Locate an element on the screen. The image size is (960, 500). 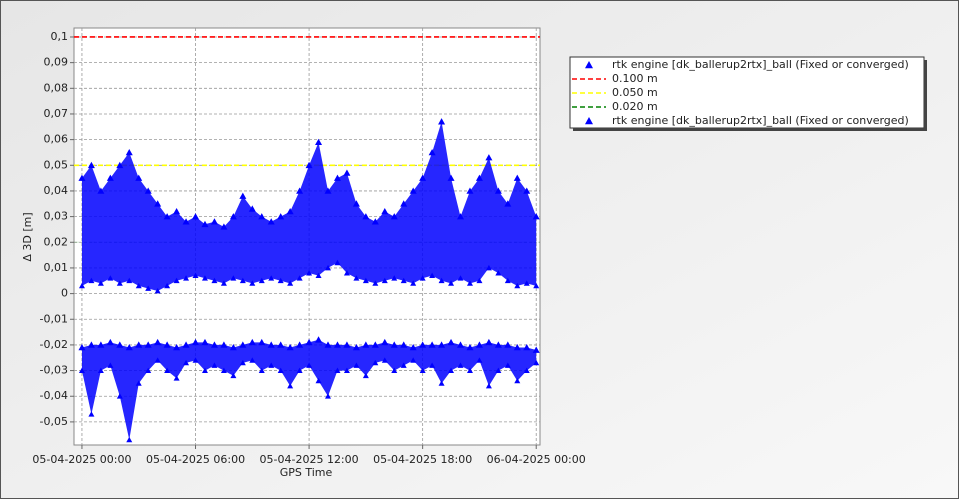
legend is located at coordinates (747, 92).